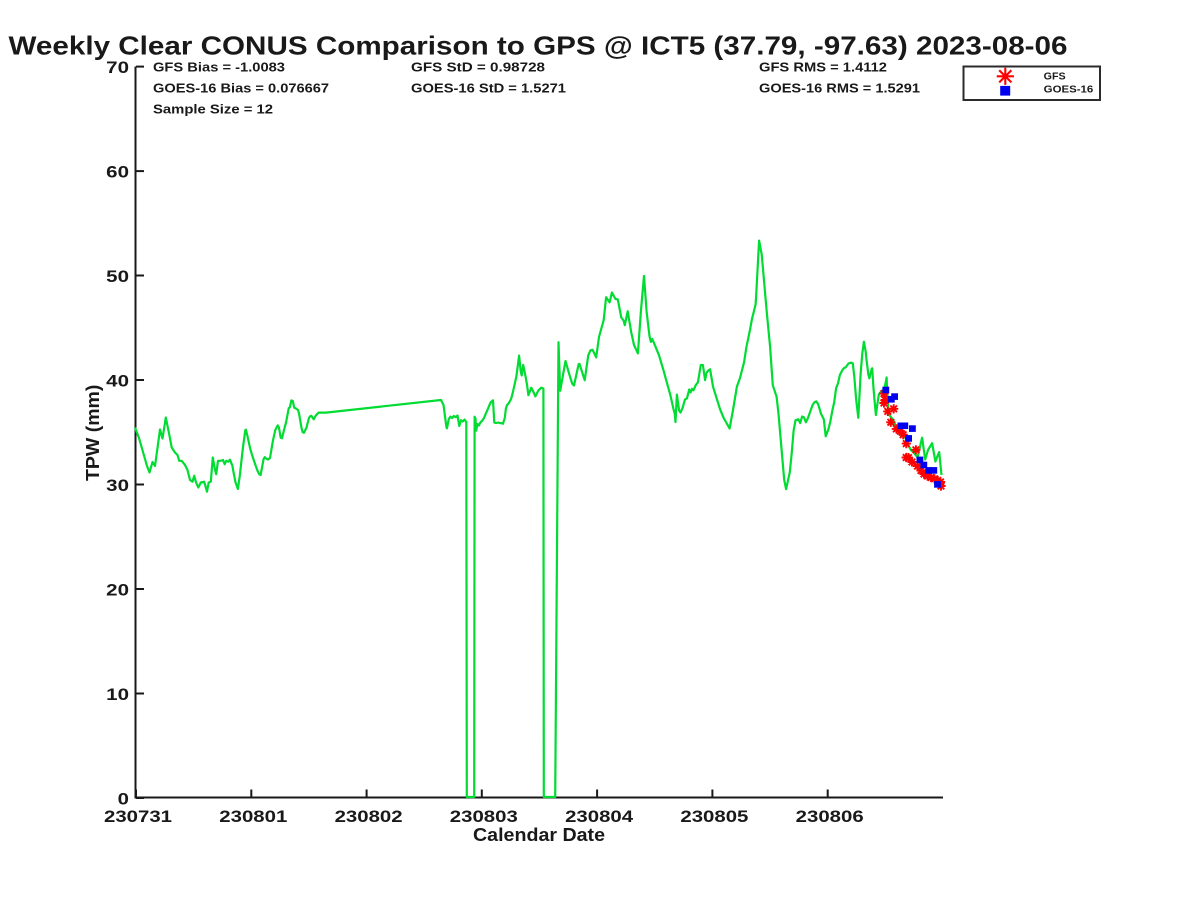 This screenshot has width=1200, height=900. I want to click on svg-text: 230802, so click(369, 816).